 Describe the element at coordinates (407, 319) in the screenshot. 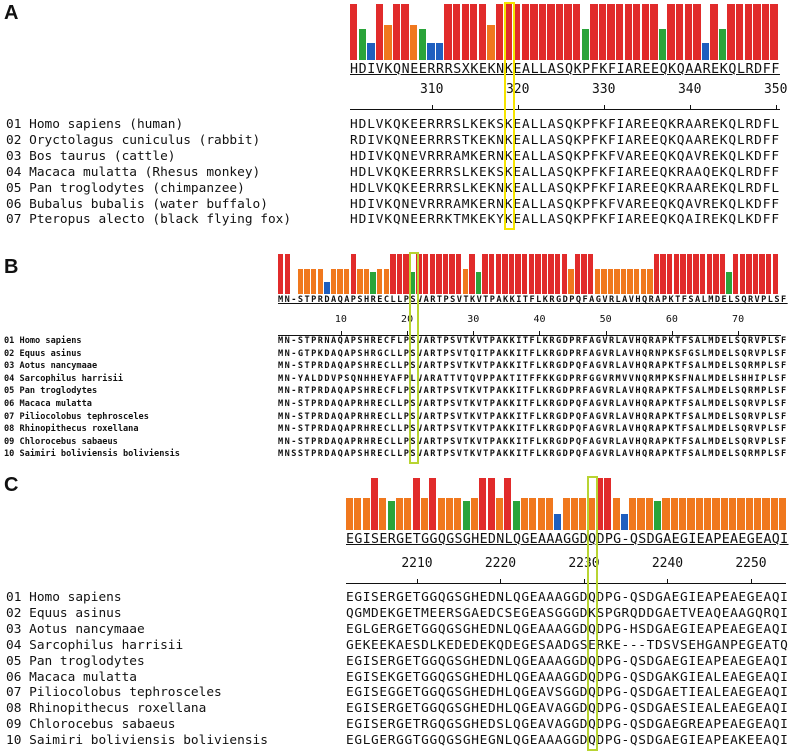

I see `ruler-tick-label: 20` at that location.